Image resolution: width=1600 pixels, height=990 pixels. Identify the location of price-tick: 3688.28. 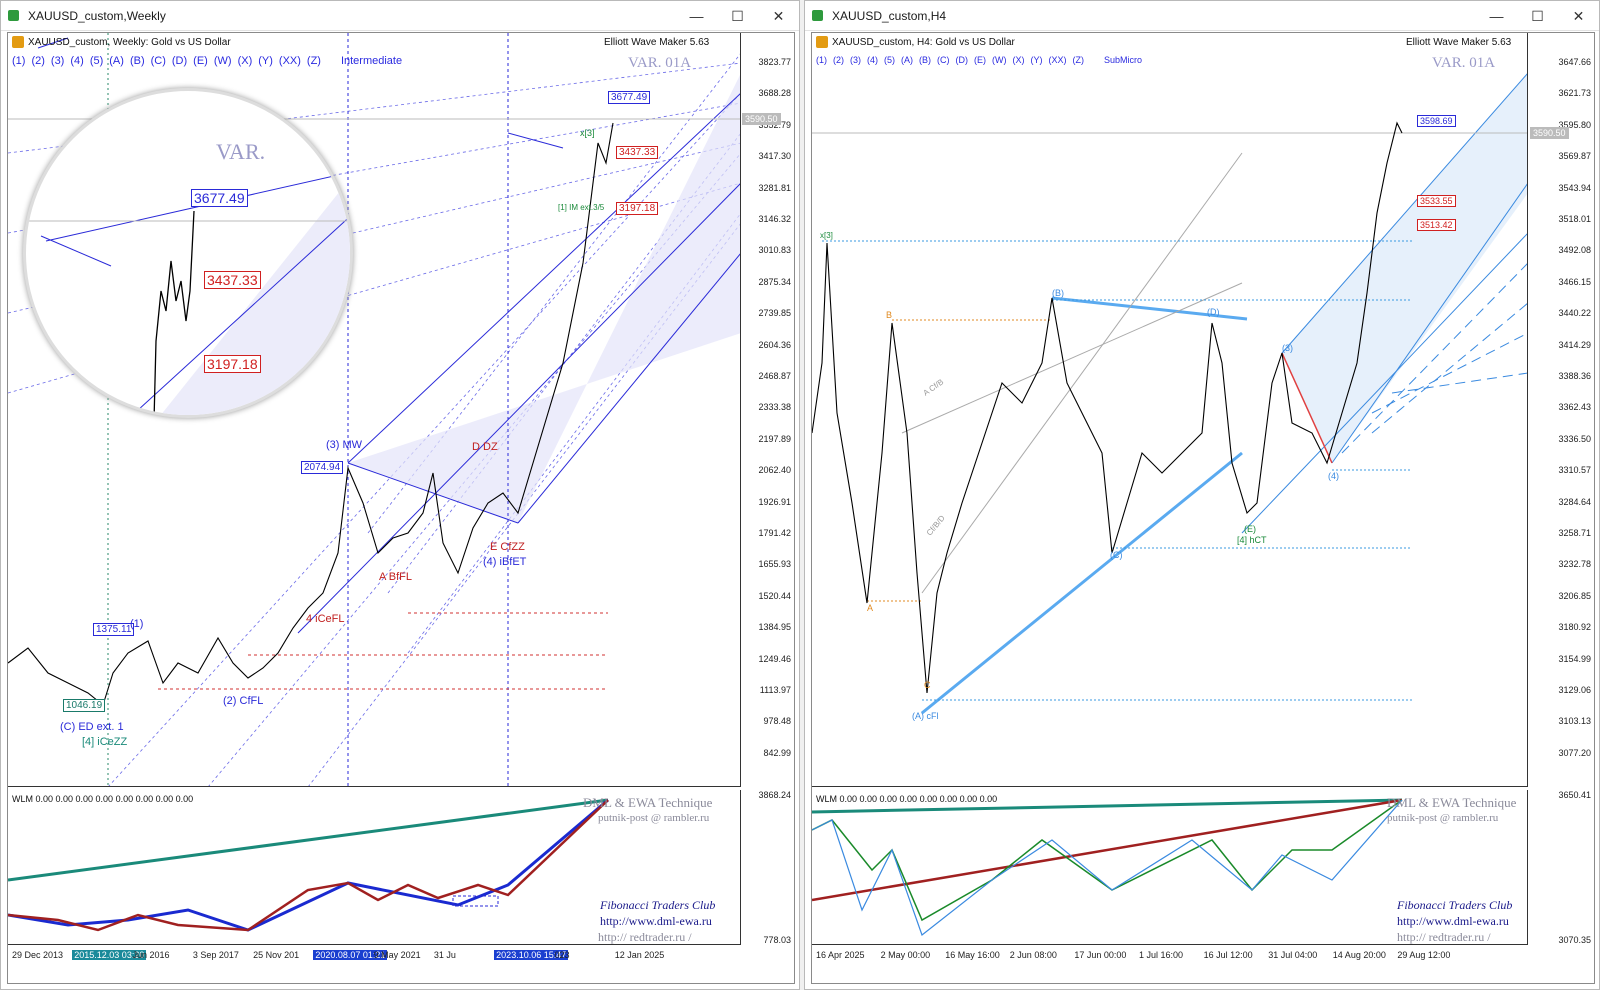
(774, 93).